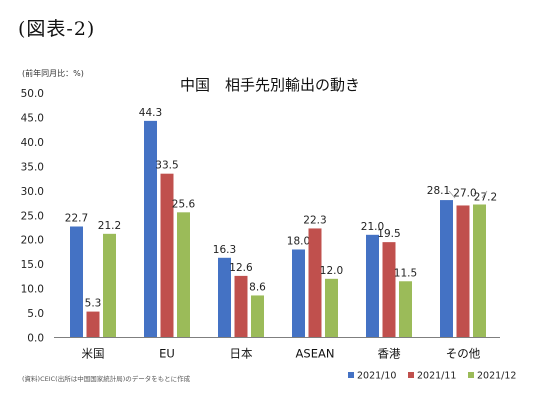 The image size is (540, 412). Describe the element at coordinates (167, 354) in the screenshot. I see `x-tick-label: EU` at that location.